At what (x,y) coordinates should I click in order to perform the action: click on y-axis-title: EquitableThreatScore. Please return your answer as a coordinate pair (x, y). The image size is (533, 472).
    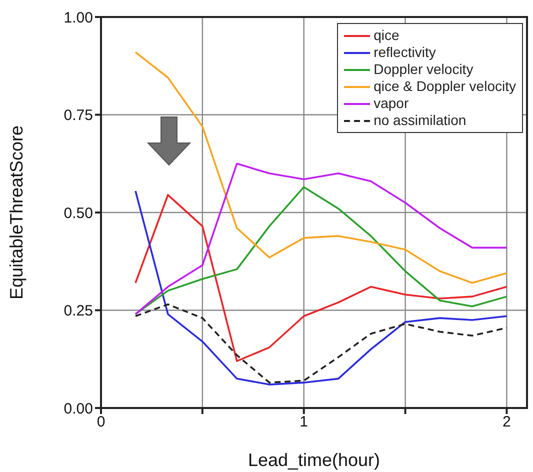
    Looking at the image, I should click on (16, 212).